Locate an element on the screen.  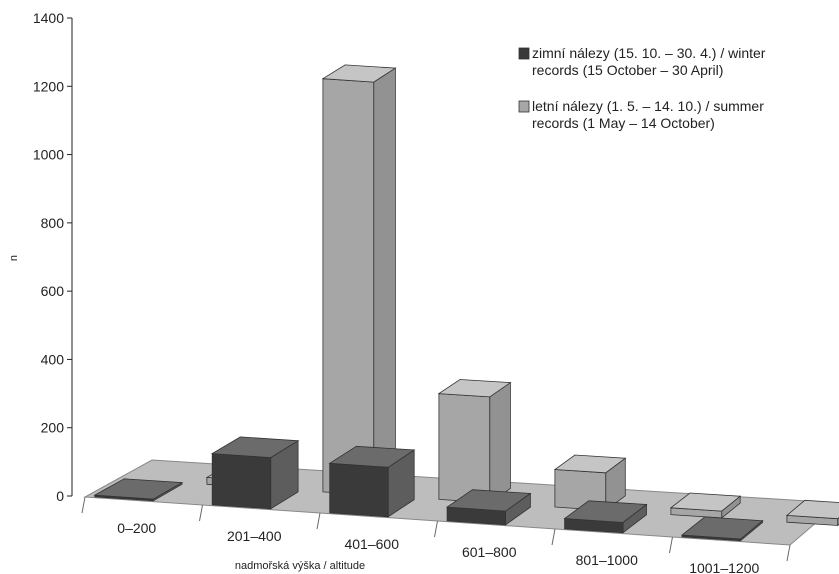
bar-summer-601–800 is located at coordinates (590, 483).